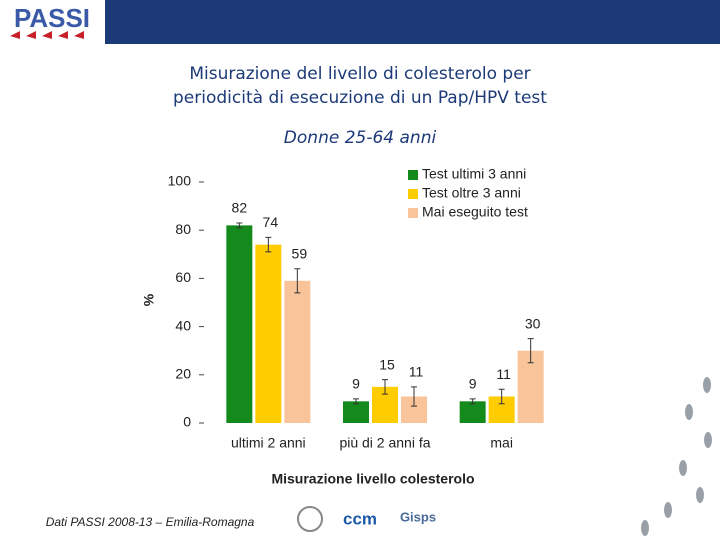  What do you see at coordinates (183, 325) in the screenshot?
I see `y-tick-label: 40` at bounding box center [183, 325].